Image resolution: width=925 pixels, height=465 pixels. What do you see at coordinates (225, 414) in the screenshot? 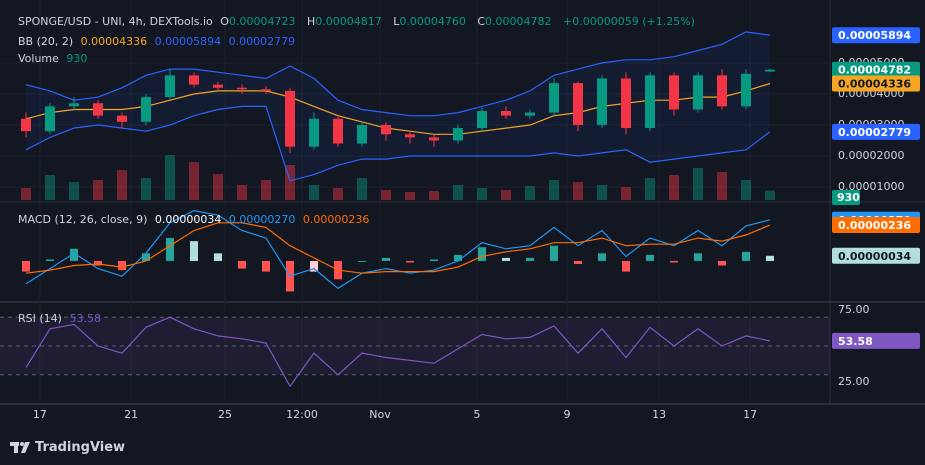
I see `x-tick-label: 25` at bounding box center [225, 414].